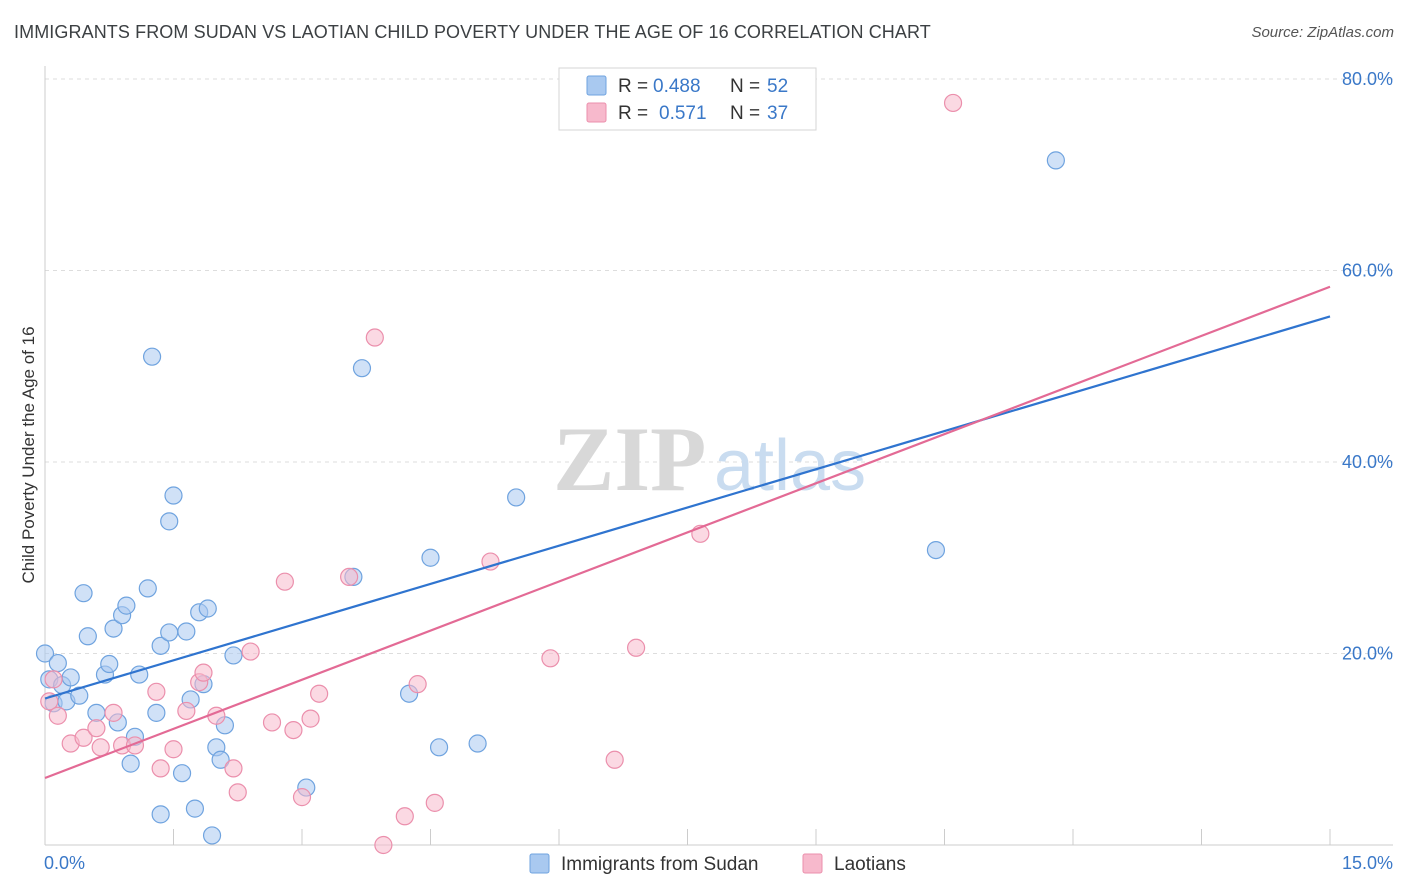  Describe the element at coordinates (596, 85) in the screenshot. I see `legend-swatch-sudan` at that location.